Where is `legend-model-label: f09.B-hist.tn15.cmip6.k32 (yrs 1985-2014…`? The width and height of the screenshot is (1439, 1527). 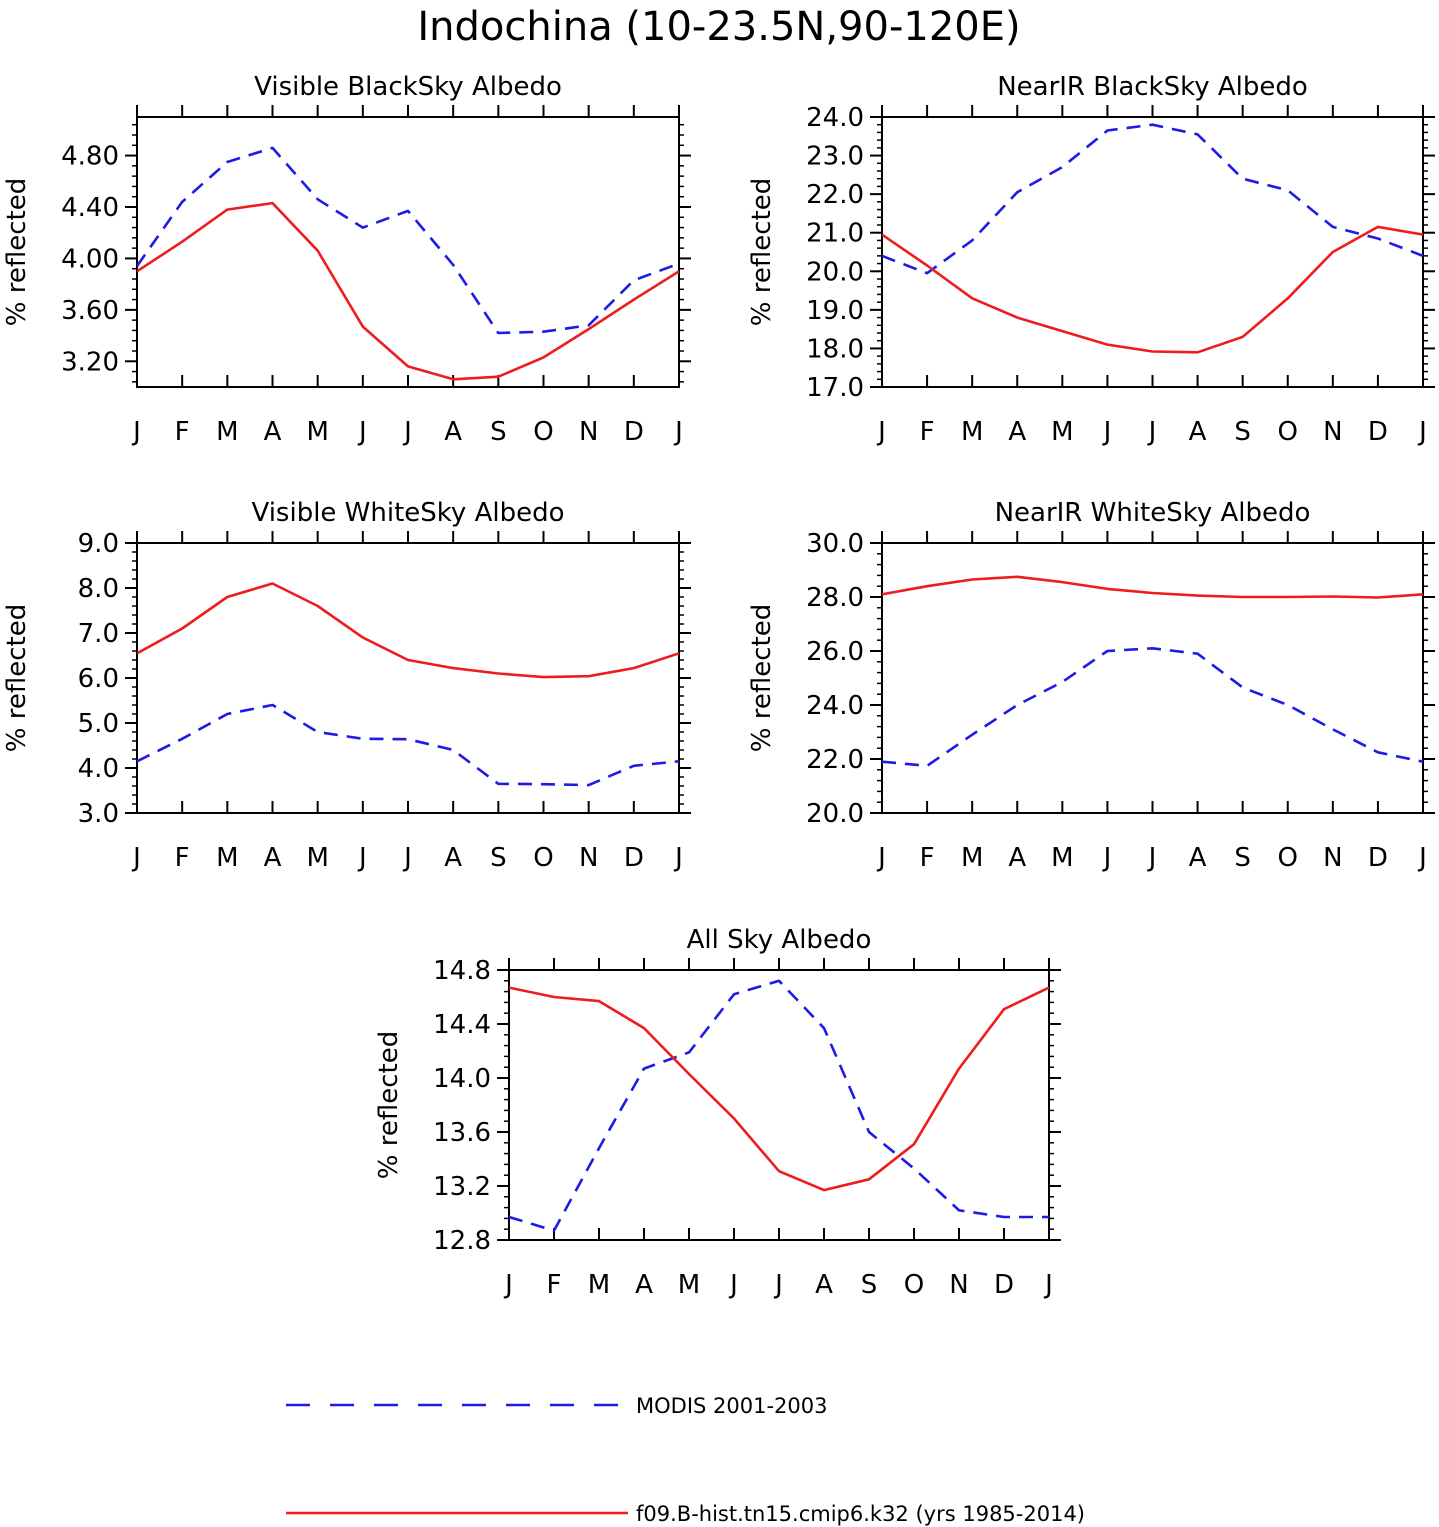
legend-model-label: f09.B-hist.tn15.cmip6.k32 (yrs 1985-2014… is located at coordinates (860, 1514).